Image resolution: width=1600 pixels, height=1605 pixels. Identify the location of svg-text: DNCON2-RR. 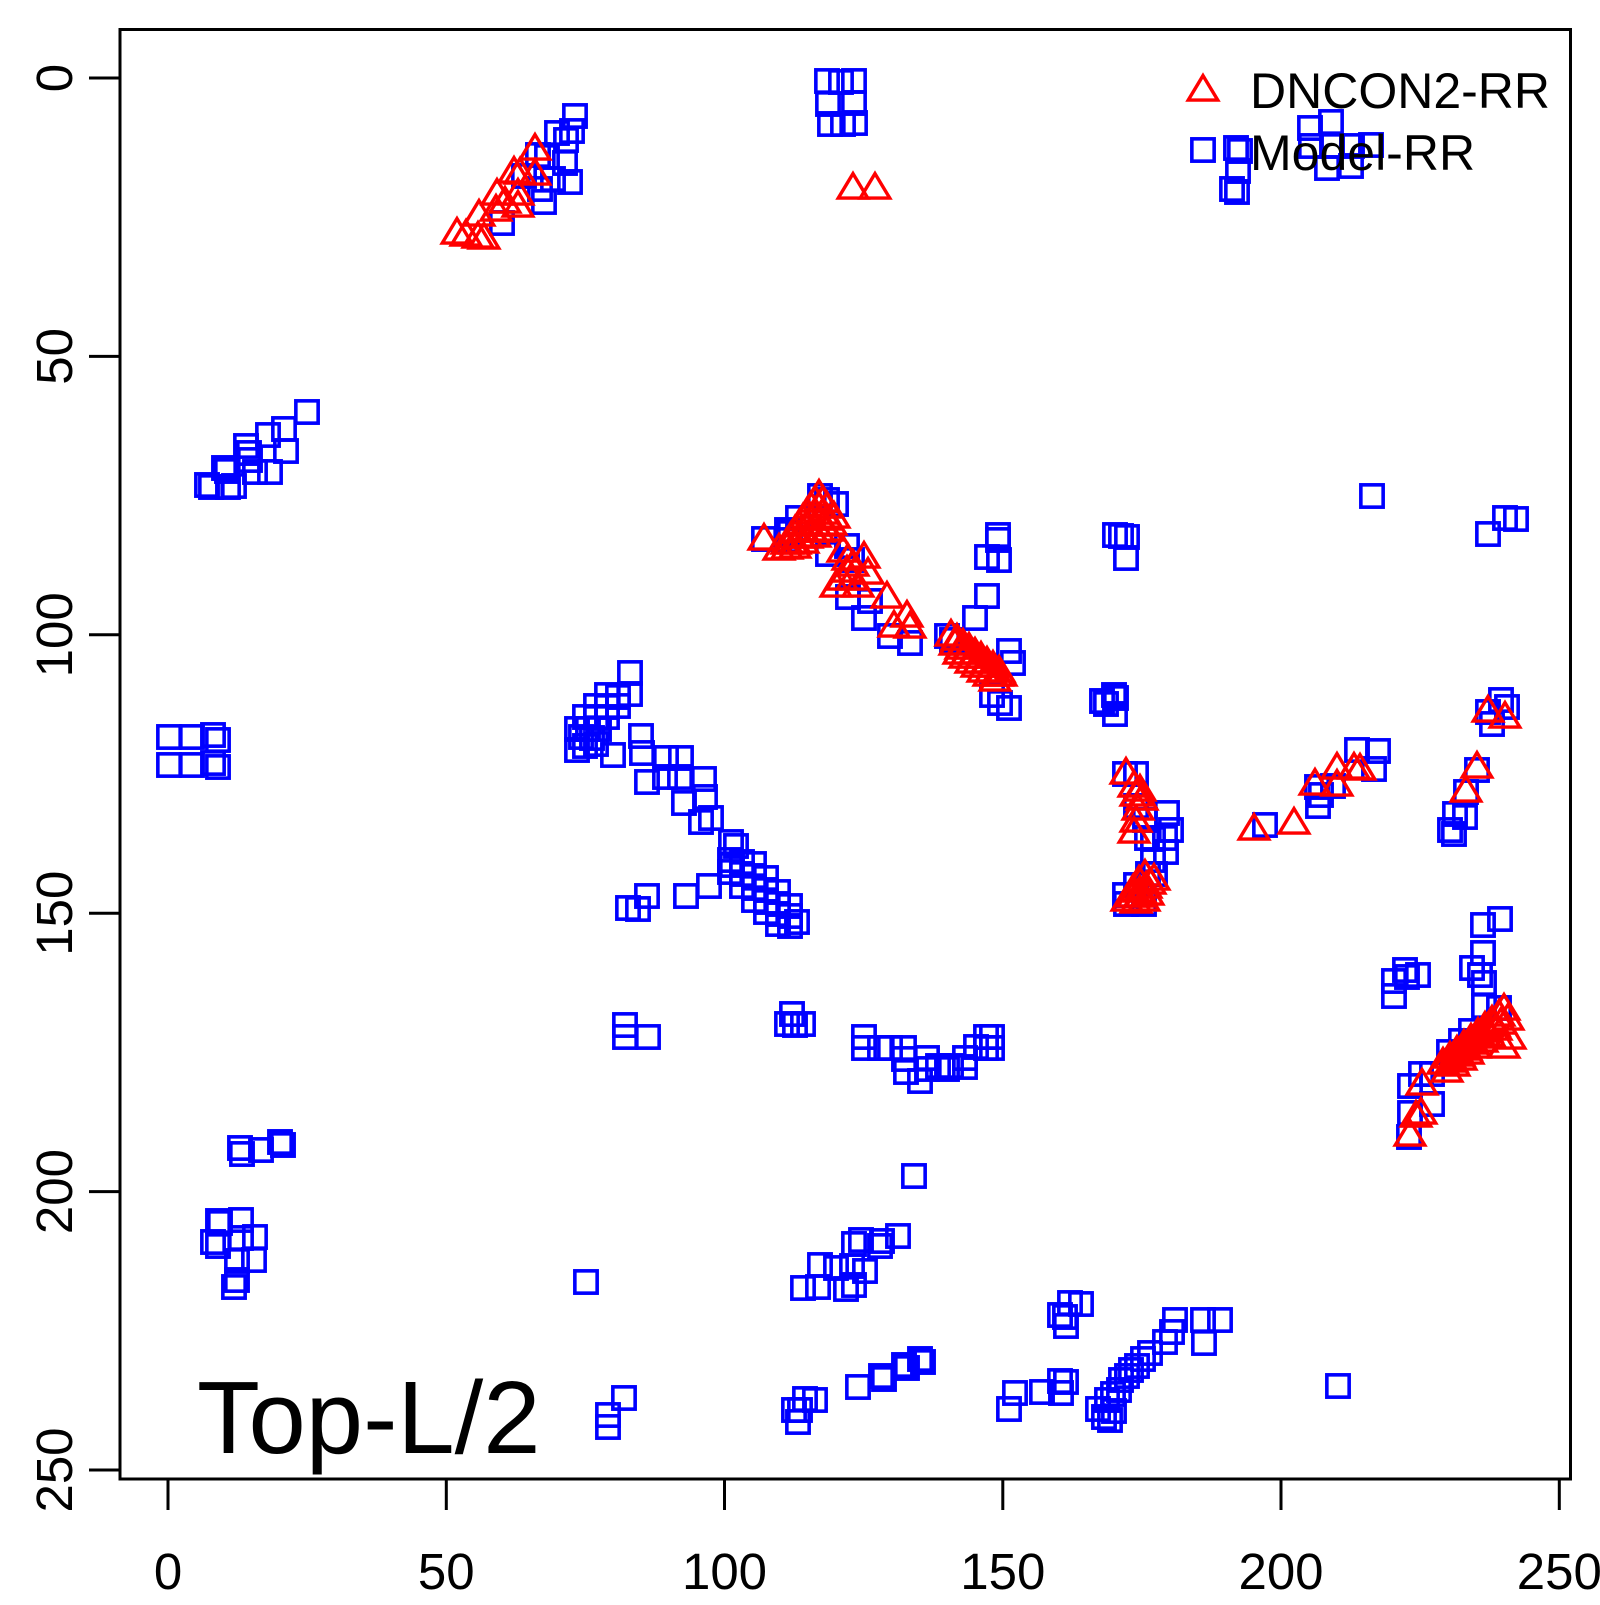
(1400, 91).